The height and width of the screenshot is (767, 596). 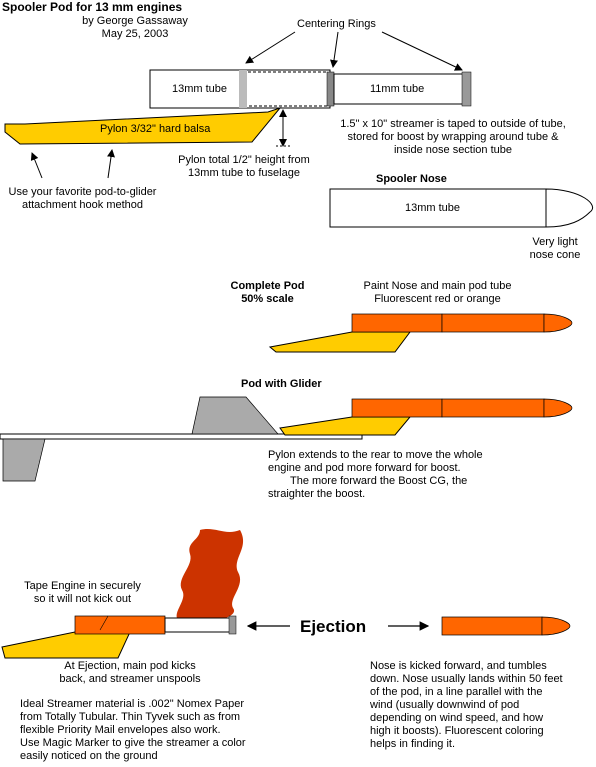 What do you see at coordinates (130, 666) in the screenshot?
I see `kick-note-1: At Ejection, main pod kicks` at bounding box center [130, 666].